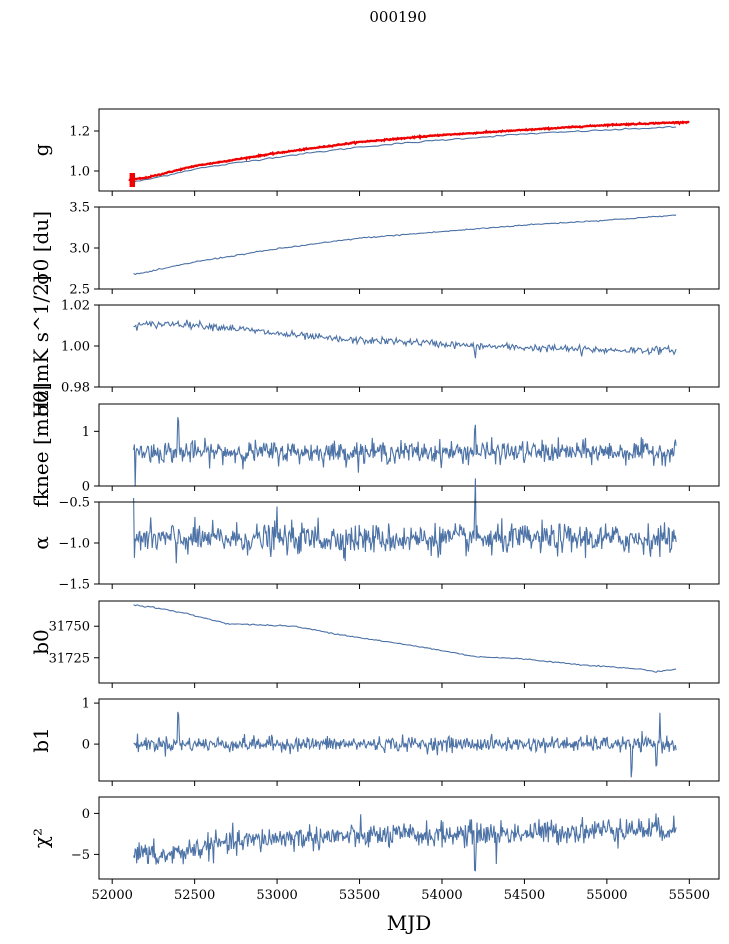 The height and width of the screenshot is (944, 729). Describe the element at coordinates (41, 642) in the screenshot. I see `y-axis-label-6: b0` at that location.